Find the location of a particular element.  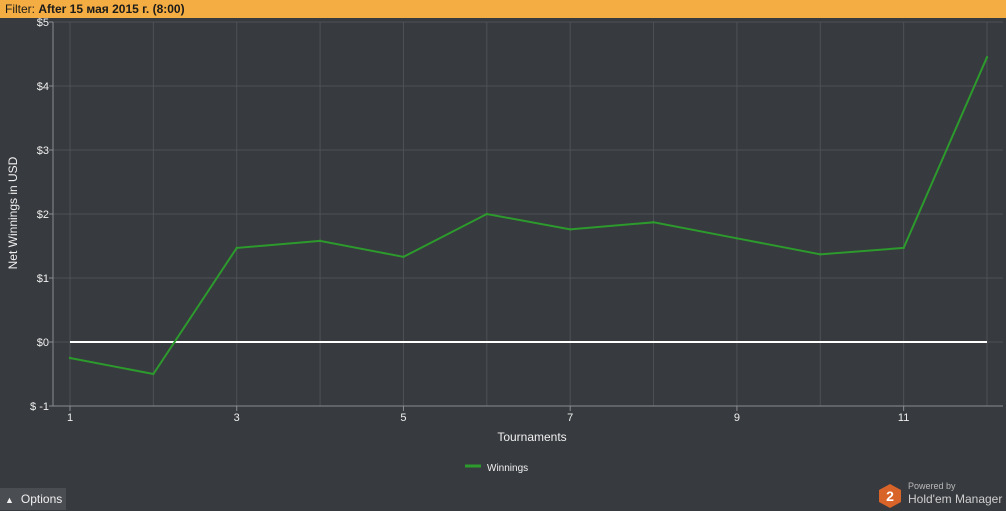

hem-badge-icon: 2 is located at coordinates (890, 496).